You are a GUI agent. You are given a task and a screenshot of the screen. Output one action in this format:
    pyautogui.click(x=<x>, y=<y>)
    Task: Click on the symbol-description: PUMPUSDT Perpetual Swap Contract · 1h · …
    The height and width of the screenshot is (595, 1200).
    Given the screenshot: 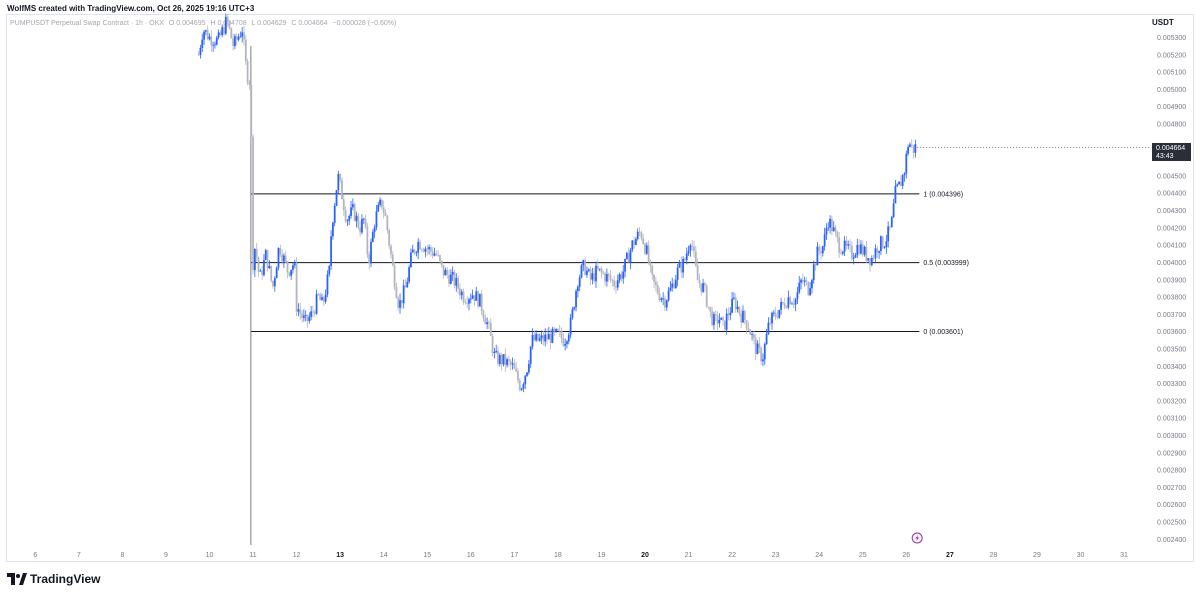 What is the action you would take?
    pyautogui.click(x=87, y=23)
    